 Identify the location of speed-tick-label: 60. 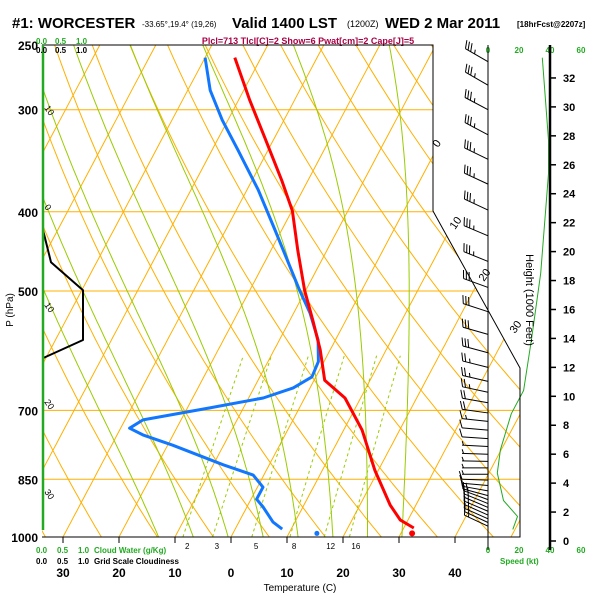
(581, 50).